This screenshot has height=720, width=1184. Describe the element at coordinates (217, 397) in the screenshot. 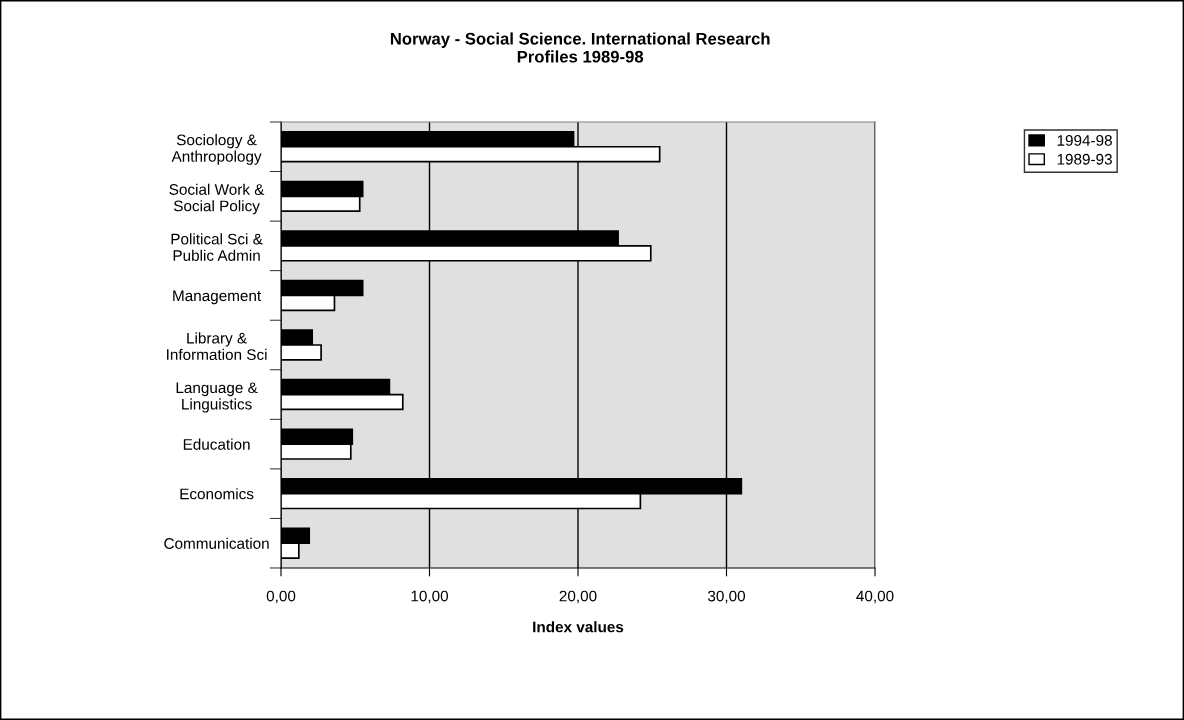

I see `y-tick-label: Language & Linguistics` at that location.